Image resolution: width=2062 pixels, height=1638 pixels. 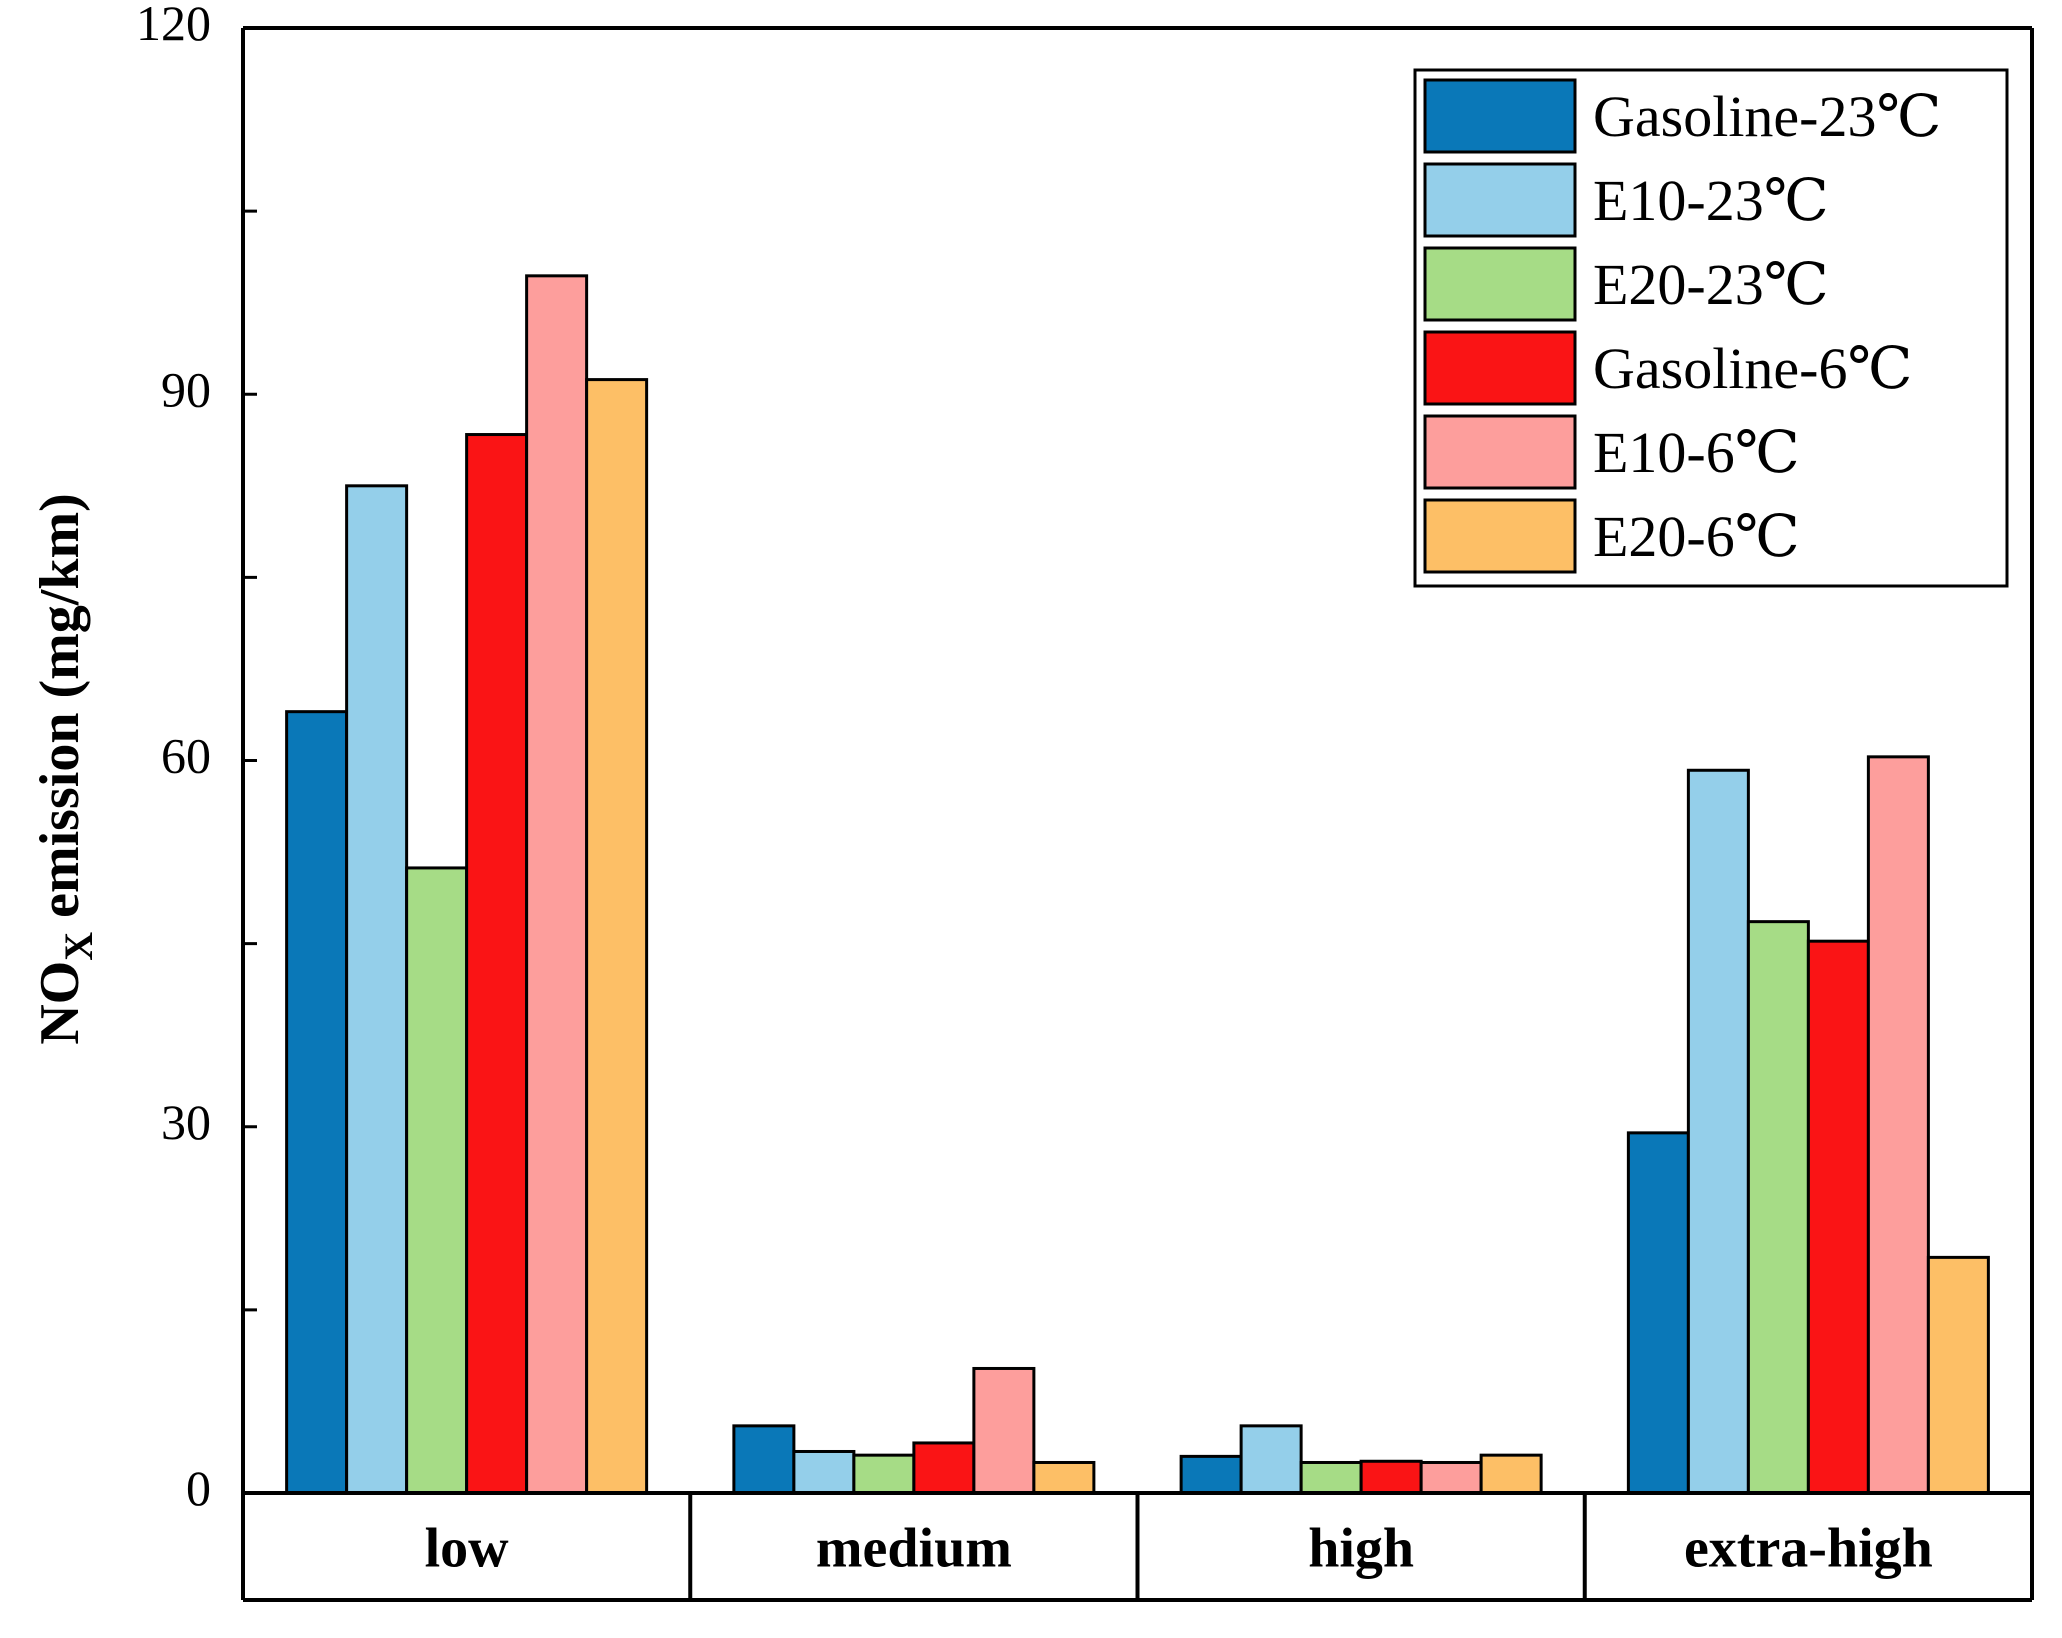 I want to click on legend-label: Gasoline-23℃, so click(x=1767, y=116).